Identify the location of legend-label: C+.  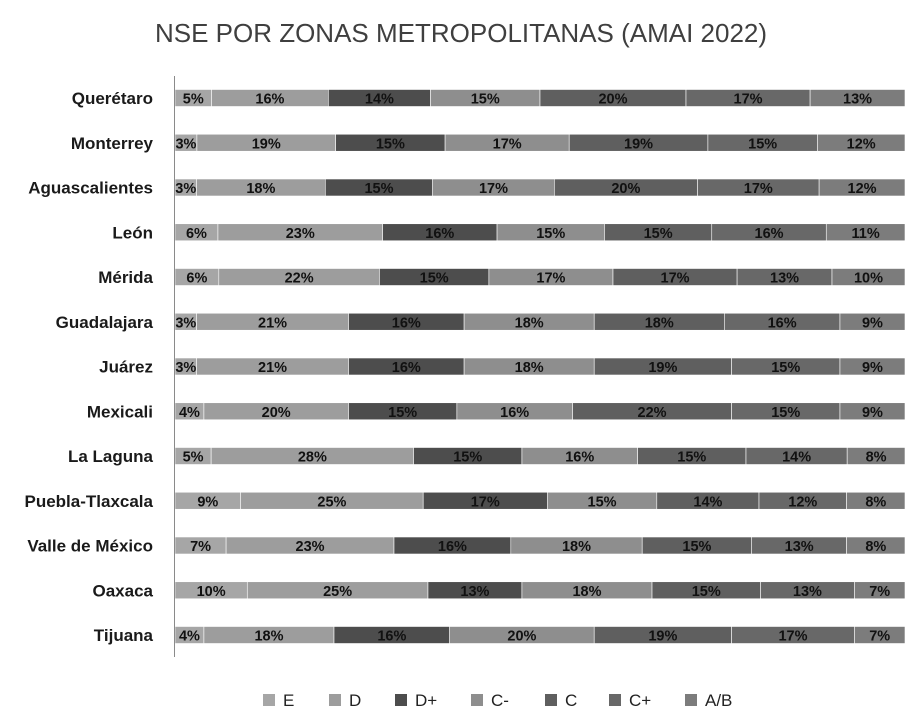
(640, 700).